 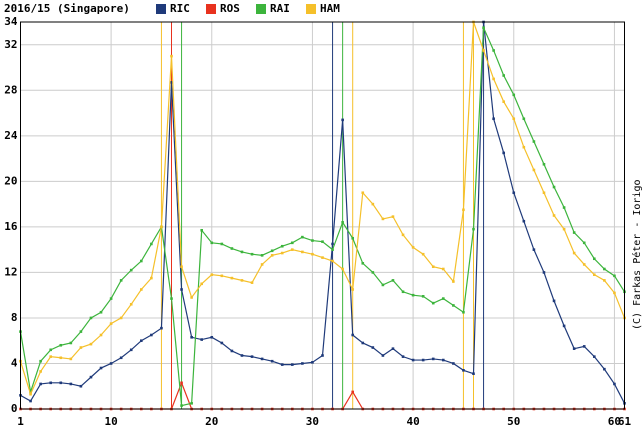 What do you see at coordinates (625, 421) in the screenshot?
I see `x-tick-label: 61` at bounding box center [625, 421].